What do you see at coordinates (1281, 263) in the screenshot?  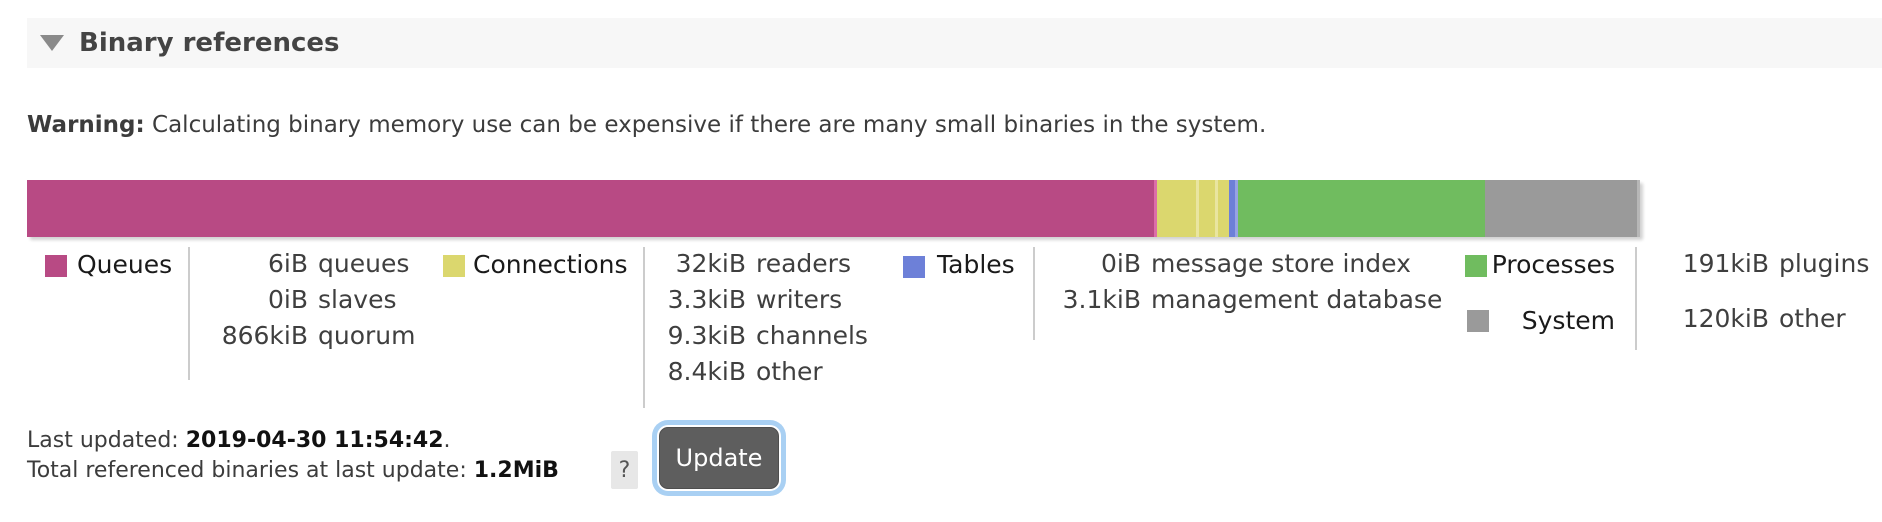 I see `name-msg-store-index: message store index` at bounding box center [1281, 263].